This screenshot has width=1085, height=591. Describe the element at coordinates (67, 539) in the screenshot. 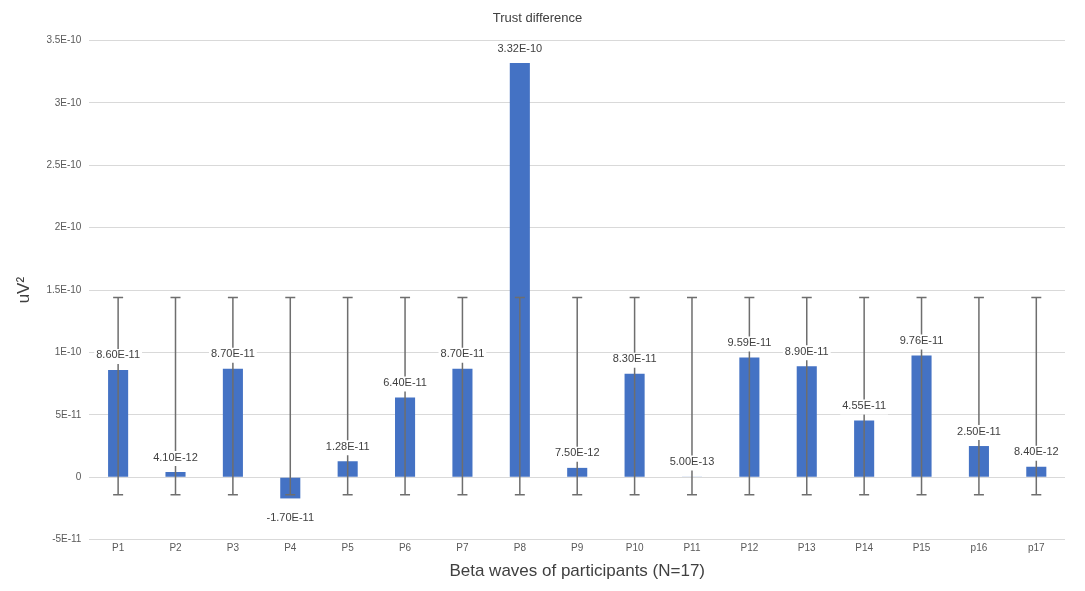

I see `y-tick-label: -5E-11` at that location.